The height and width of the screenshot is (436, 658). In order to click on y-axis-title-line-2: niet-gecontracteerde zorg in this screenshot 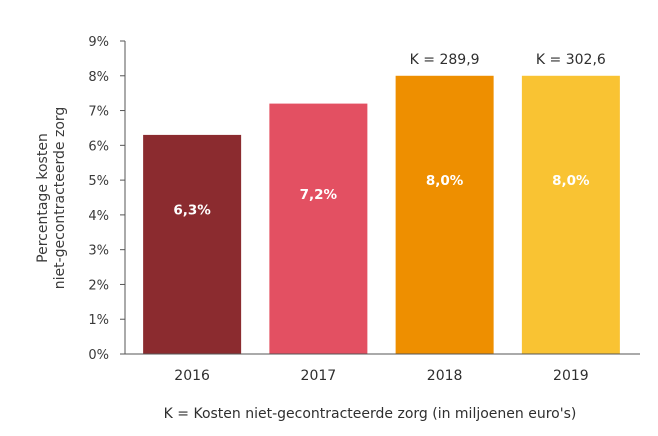, I will do `click(60, 198)`.